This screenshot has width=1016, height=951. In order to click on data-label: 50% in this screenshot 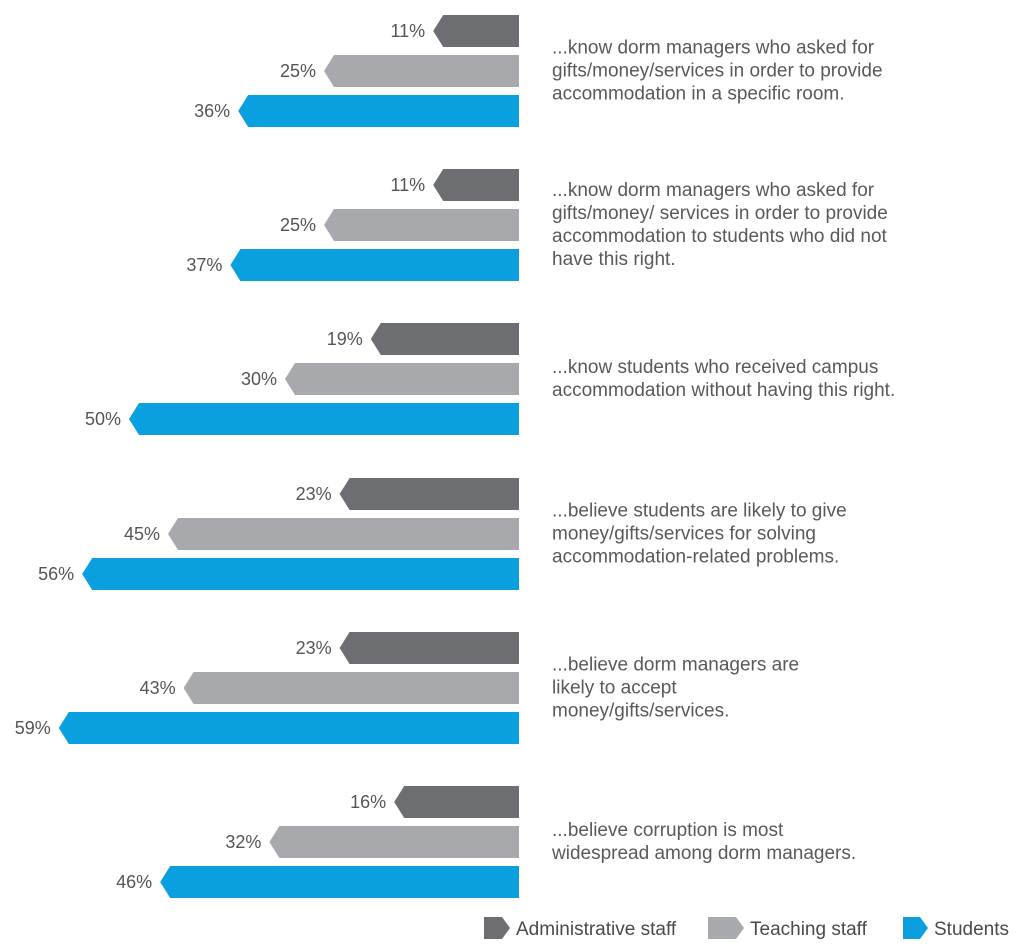, I will do `click(103, 419)`.